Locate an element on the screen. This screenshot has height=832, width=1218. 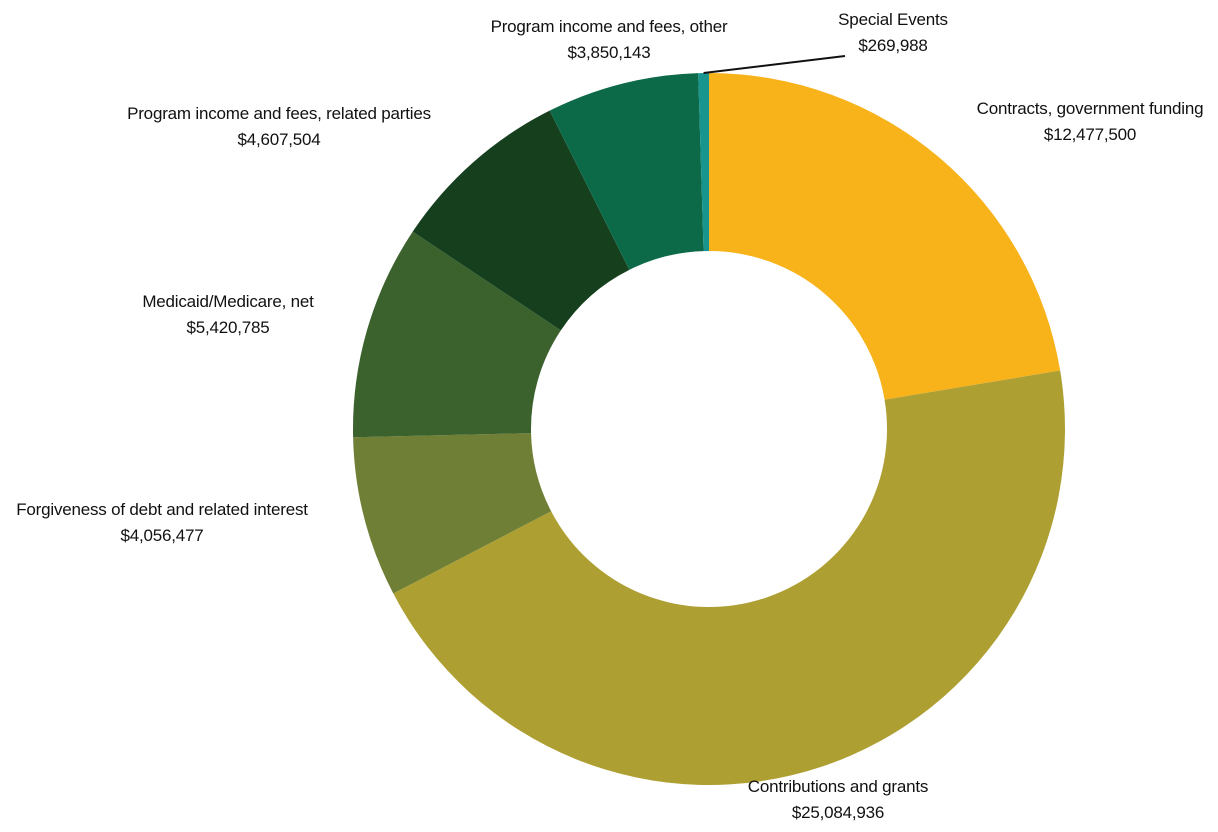
slice-program-other is located at coordinates (626, 171).